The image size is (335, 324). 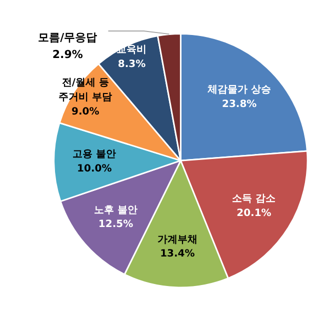 What do you see at coordinates (67, 54) in the screenshot?
I see `data-label: 2.9%` at bounding box center [67, 54].